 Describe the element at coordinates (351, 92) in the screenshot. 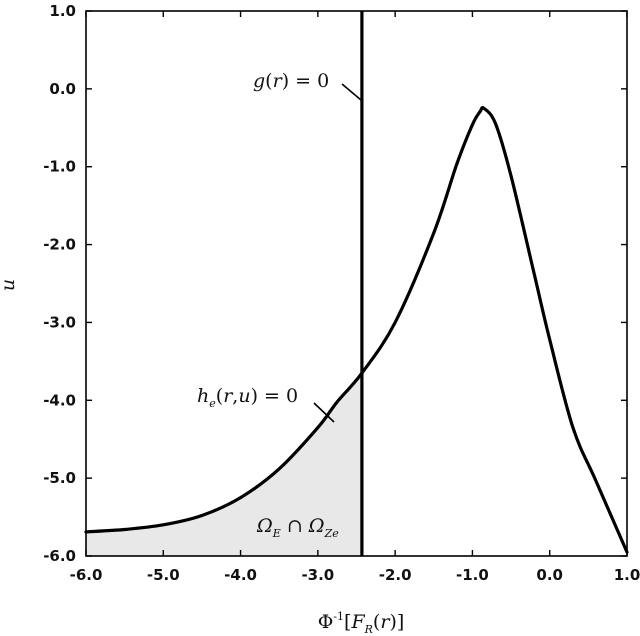

I see `annotation-g-leader` at that location.